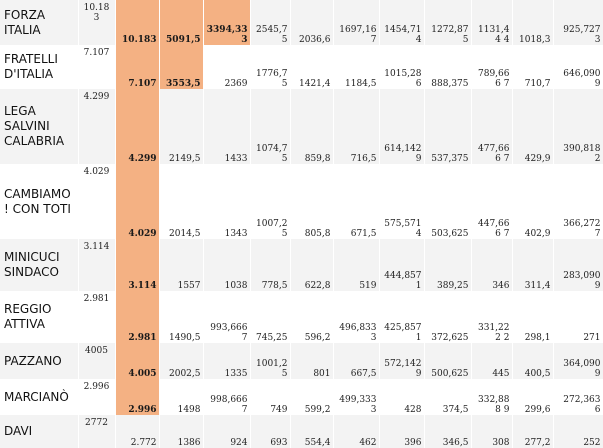  I want to click on quotient-cell: 789,666 7, so click(492, 67).